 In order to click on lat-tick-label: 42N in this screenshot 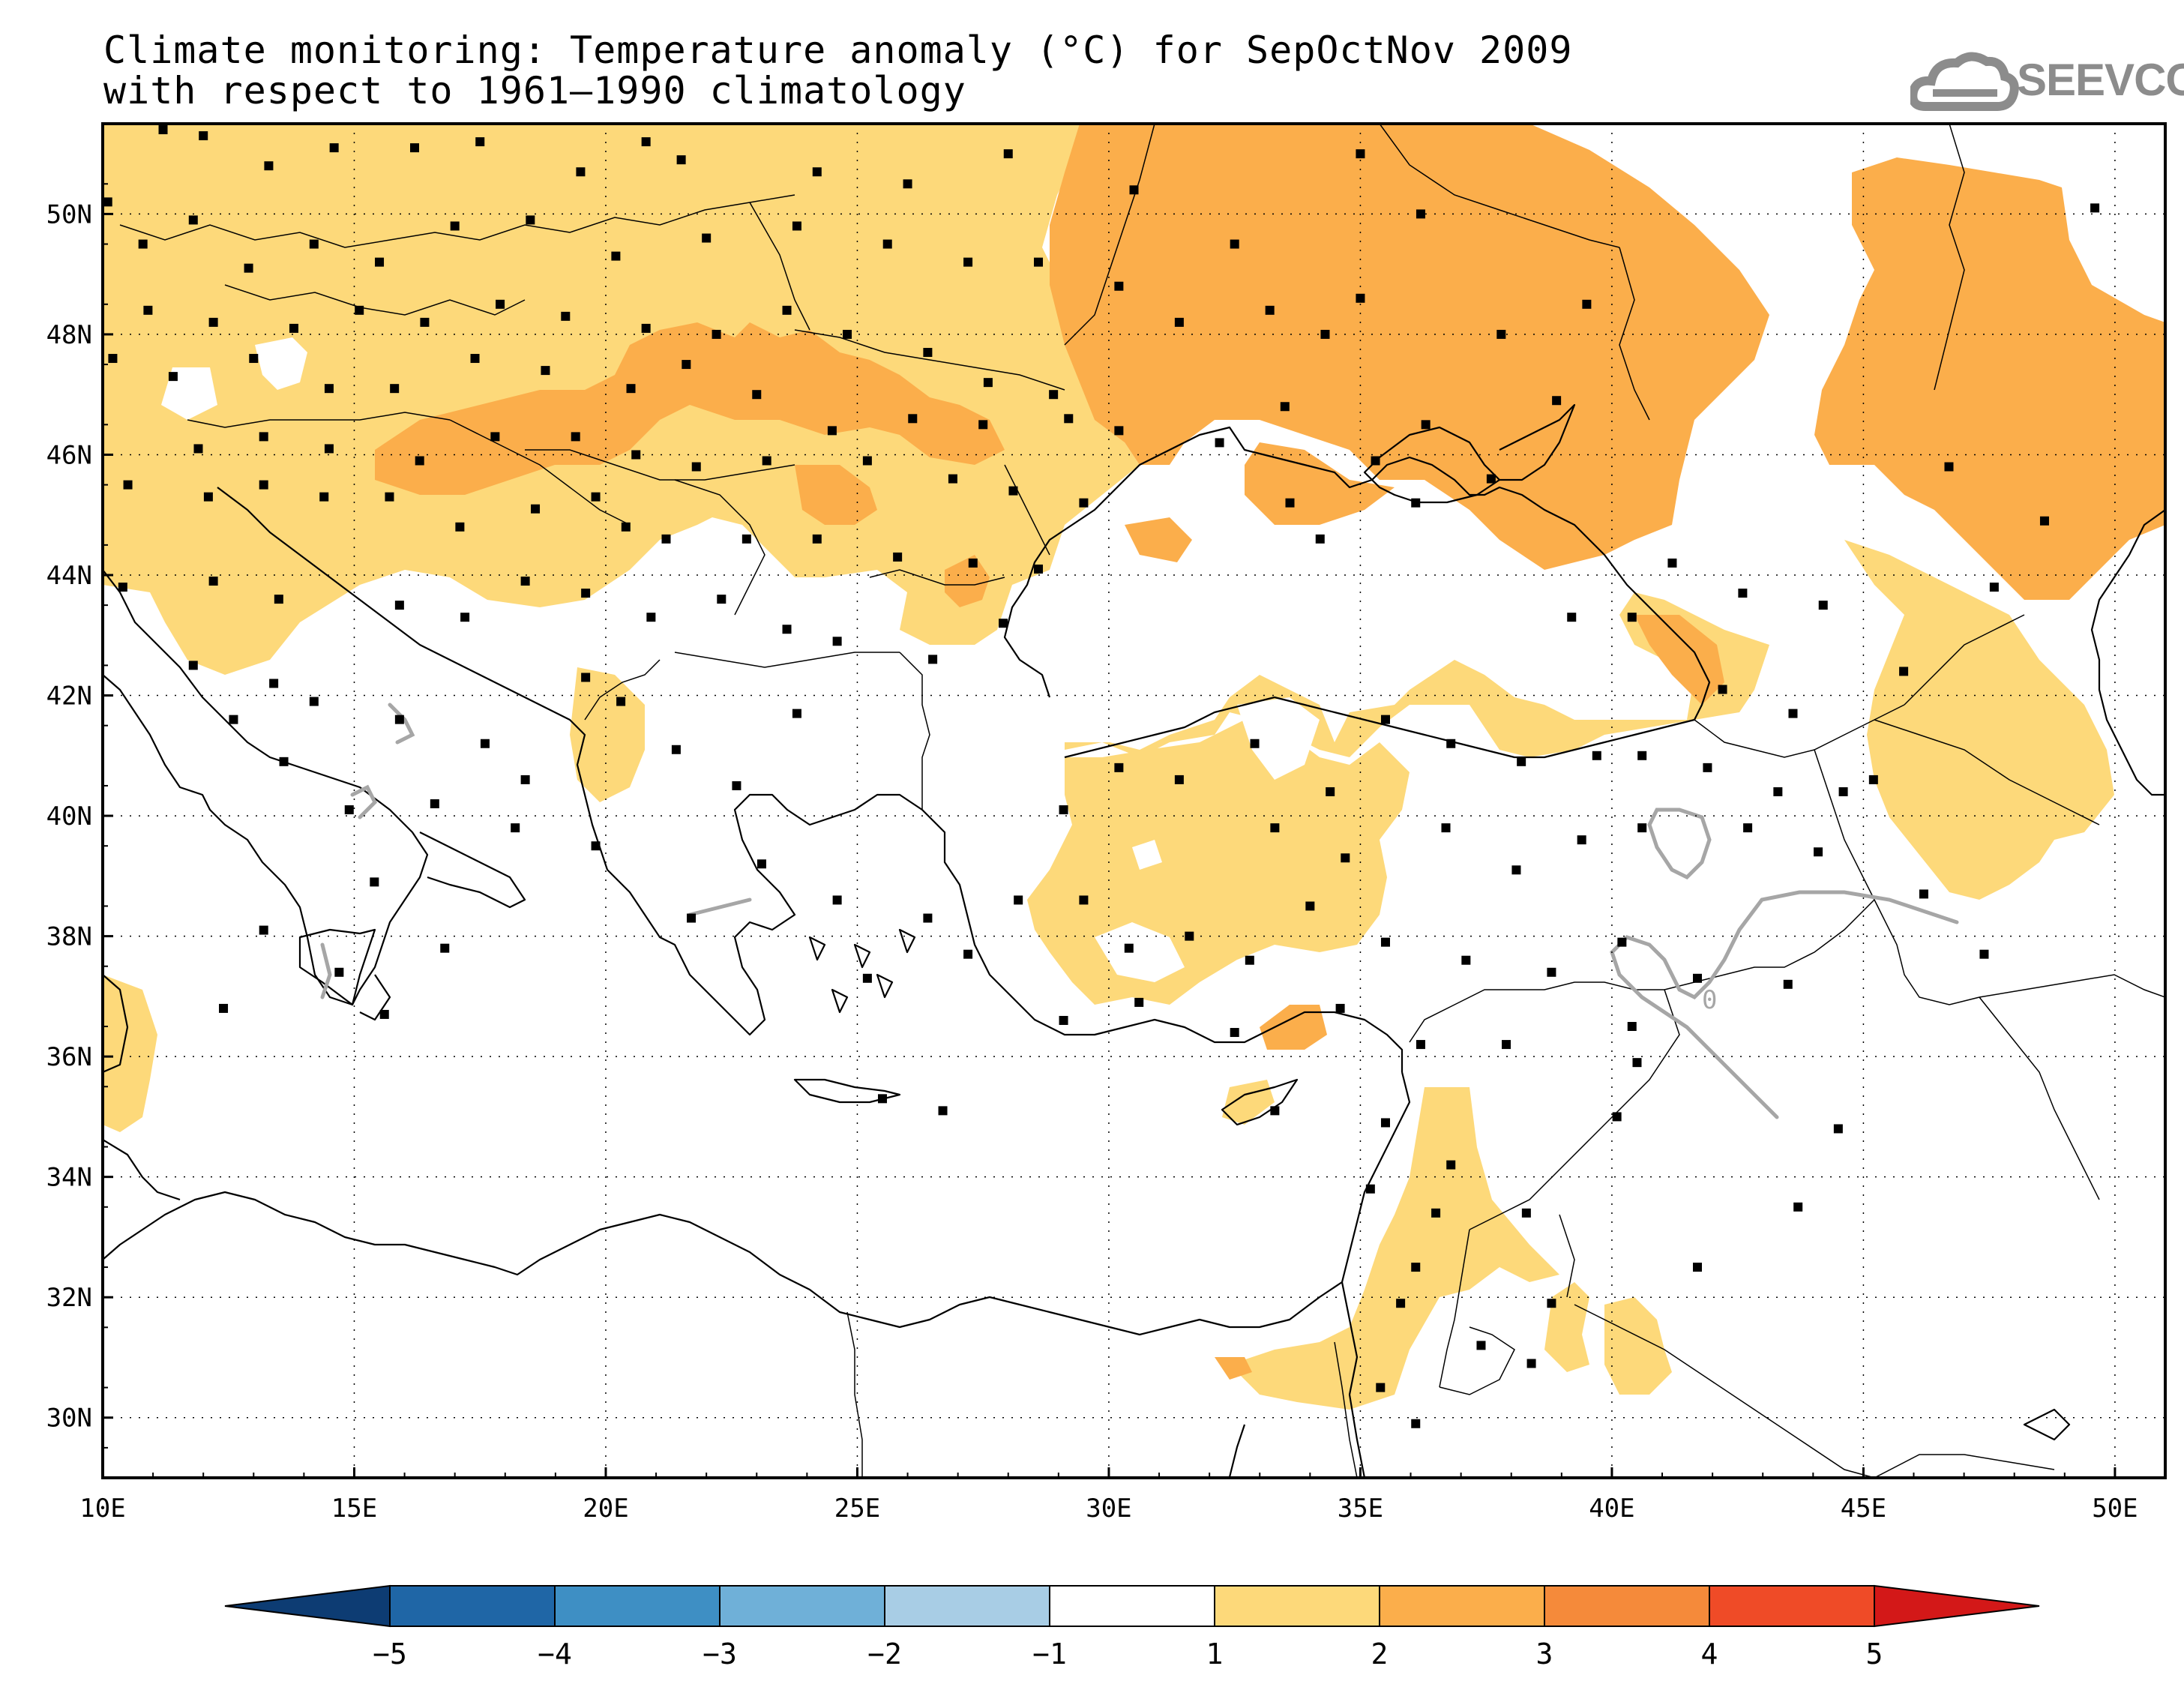, I will do `click(69, 697)`.